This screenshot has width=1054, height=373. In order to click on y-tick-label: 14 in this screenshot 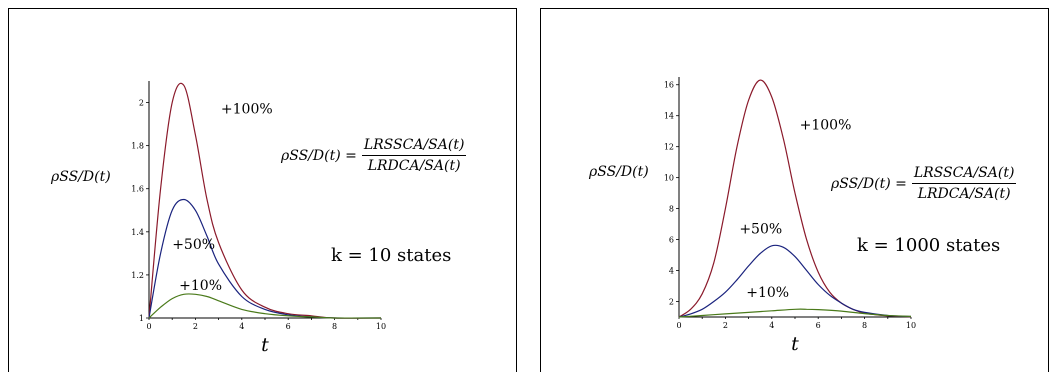, I will do `click(669, 116)`.